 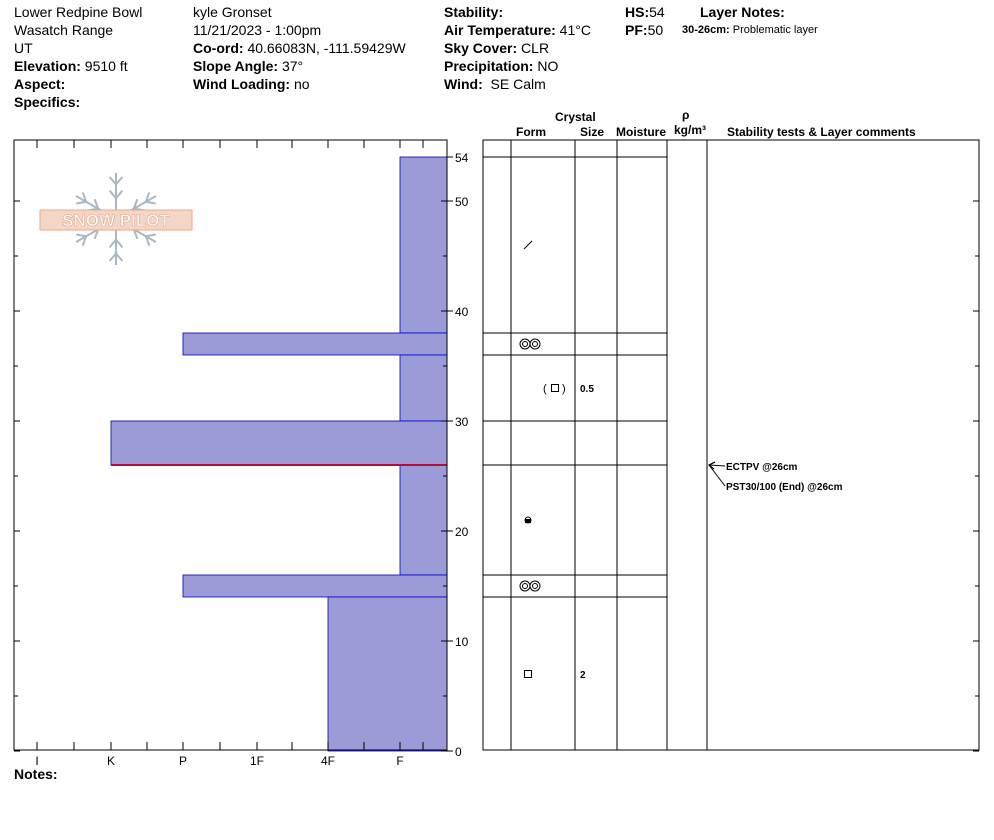 I want to click on elevation-row: Elevation: 9510 ft, so click(x=71, y=66).